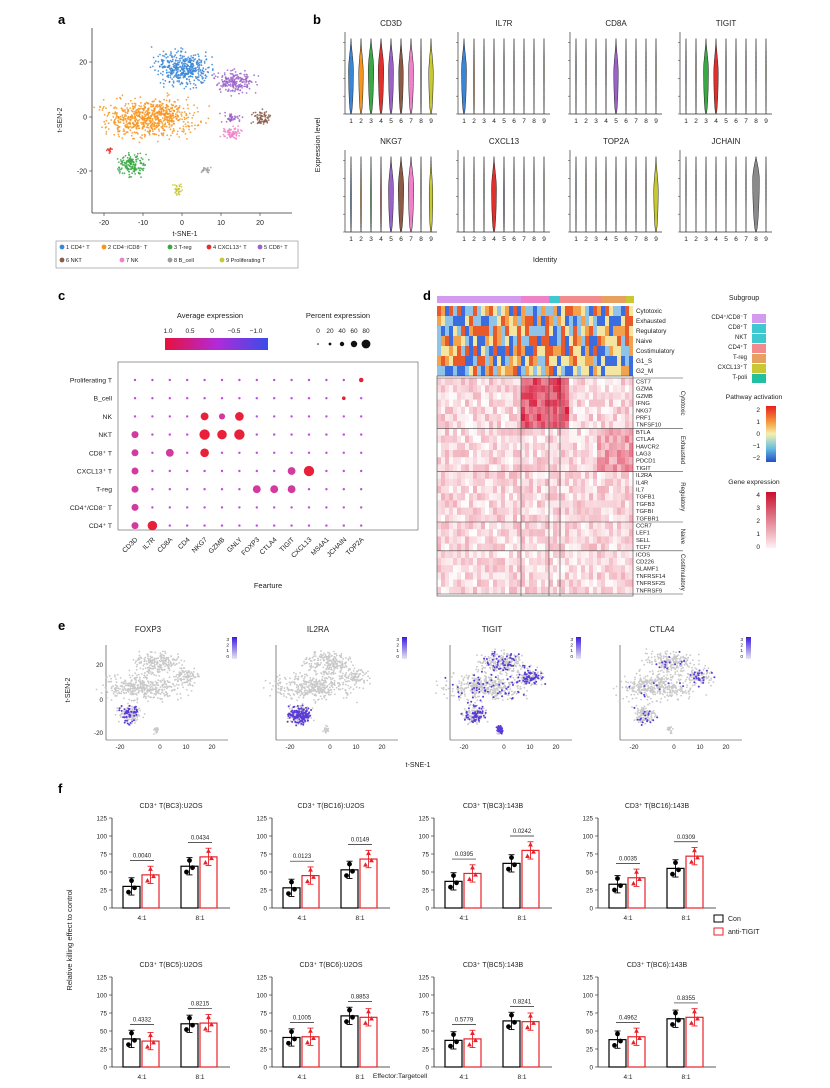 This screenshot has height=1088, width=830. I want to click on legend-tick: 0, so click(758, 547).